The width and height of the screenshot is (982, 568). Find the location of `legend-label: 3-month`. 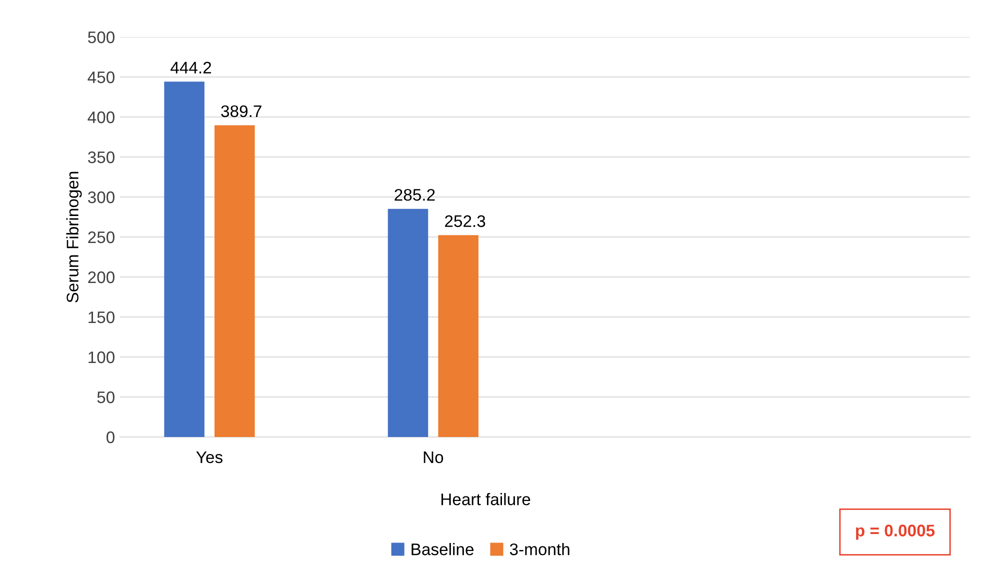

legend-label: 3-month is located at coordinates (540, 549).